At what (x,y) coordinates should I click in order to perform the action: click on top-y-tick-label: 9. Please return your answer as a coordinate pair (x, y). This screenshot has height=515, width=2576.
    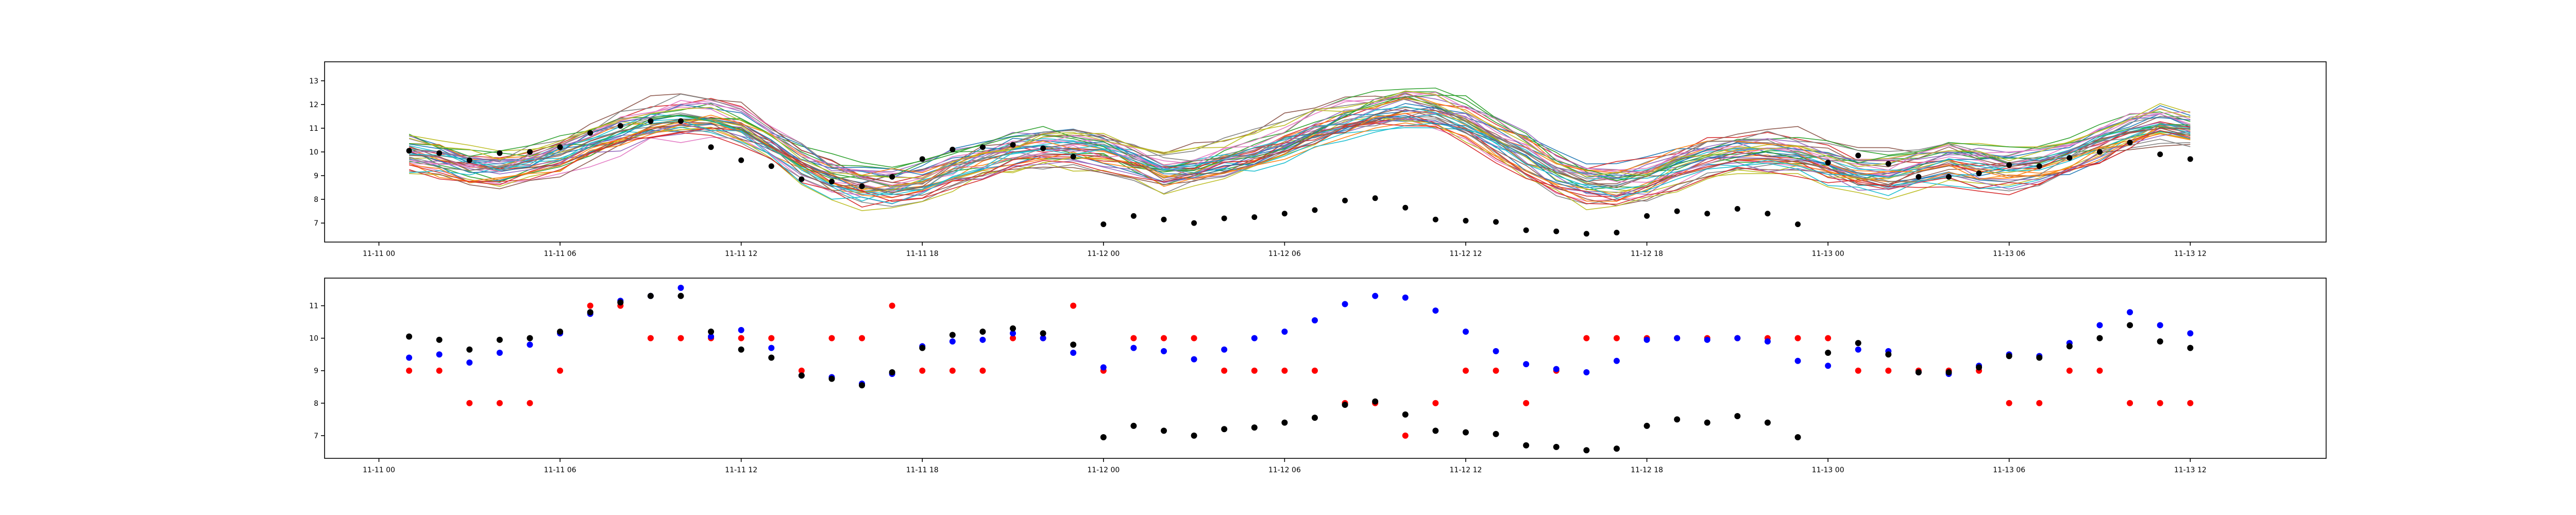
    Looking at the image, I should click on (316, 176).